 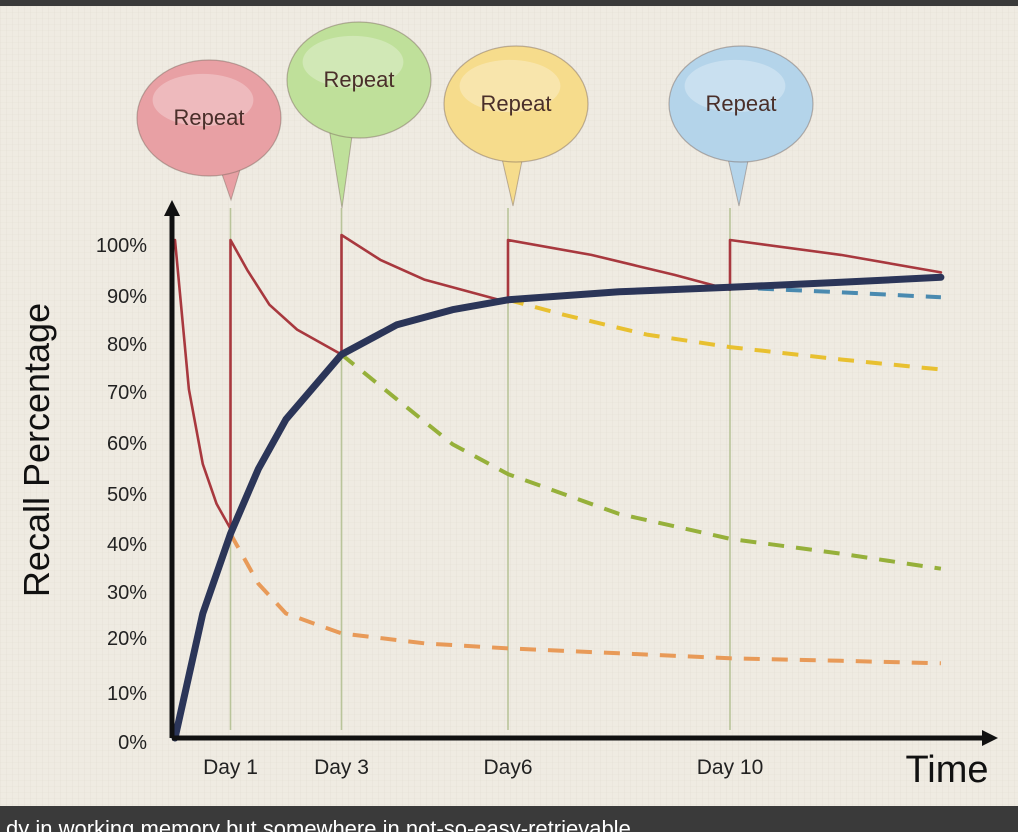 What do you see at coordinates (341, 767) in the screenshot?
I see `x-tick-label-3: Day 3` at bounding box center [341, 767].